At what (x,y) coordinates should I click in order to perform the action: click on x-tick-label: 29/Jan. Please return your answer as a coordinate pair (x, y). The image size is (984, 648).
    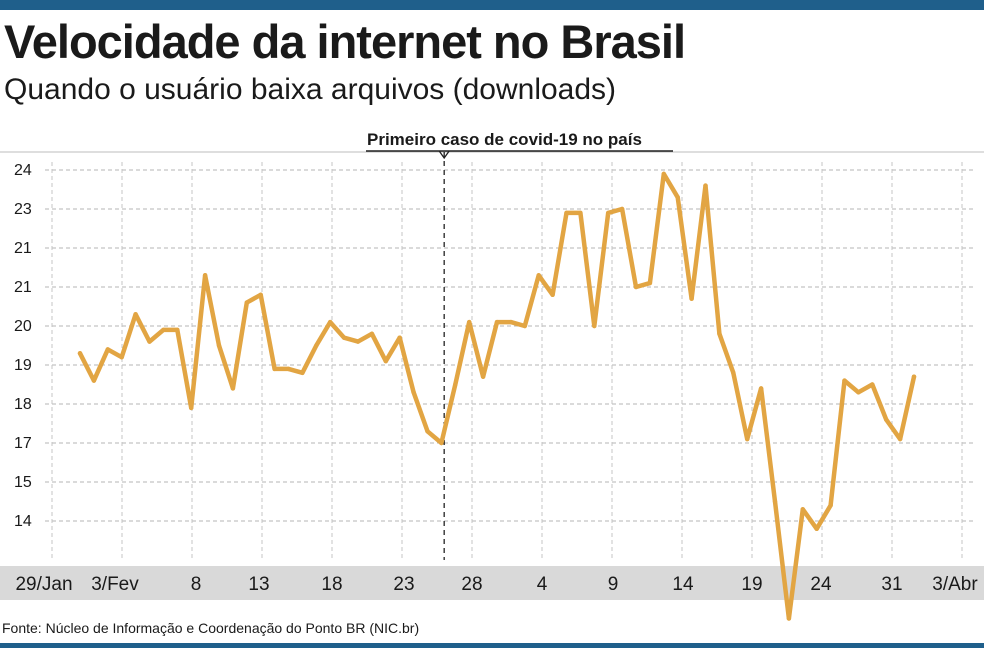
    Looking at the image, I should click on (43, 584).